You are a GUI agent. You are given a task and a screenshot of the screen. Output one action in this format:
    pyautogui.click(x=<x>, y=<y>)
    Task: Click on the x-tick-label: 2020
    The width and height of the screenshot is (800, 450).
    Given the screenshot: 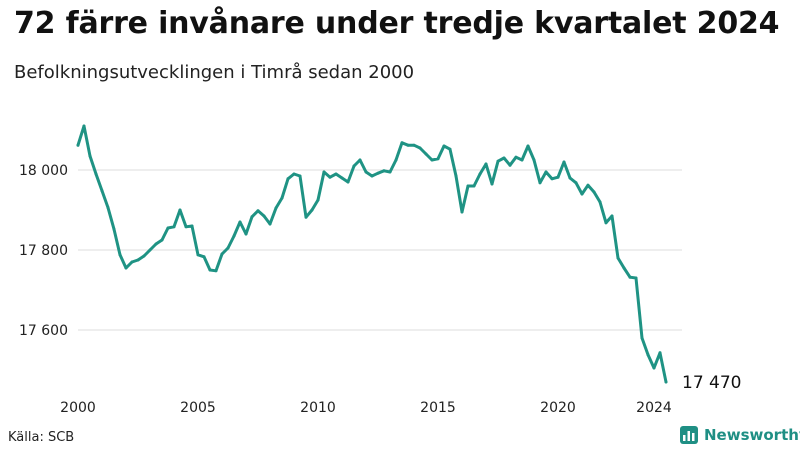 What is the action you would take?
    pyautogui.click(x=558, y=408)
    